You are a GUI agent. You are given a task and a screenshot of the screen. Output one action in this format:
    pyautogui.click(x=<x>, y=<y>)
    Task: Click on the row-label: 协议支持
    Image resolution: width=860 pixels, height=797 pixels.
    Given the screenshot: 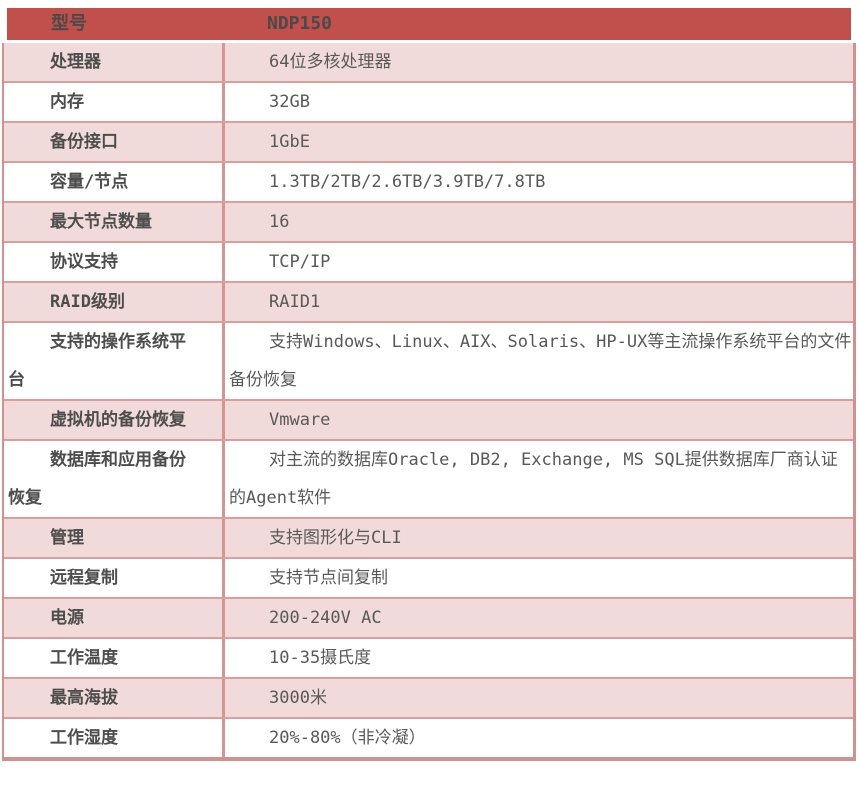 What is the action you would take?
    pyautogui.click(x=84, y=262)
    